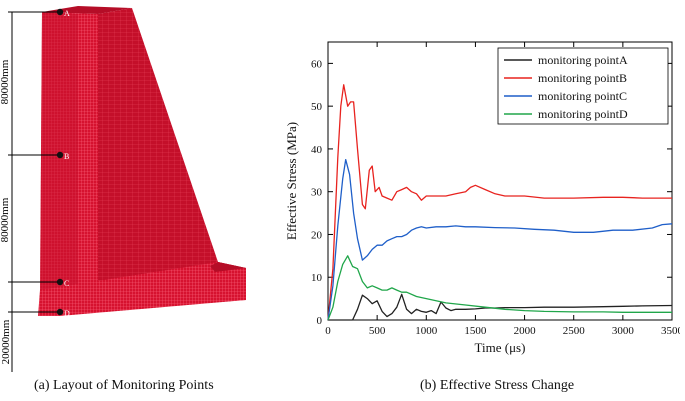 Image resolution: width=685 pixels, height=401 pixels. Describe the element at coordinates (228, 267) in the screenshot. I see `dam-foundation-top` at that location.